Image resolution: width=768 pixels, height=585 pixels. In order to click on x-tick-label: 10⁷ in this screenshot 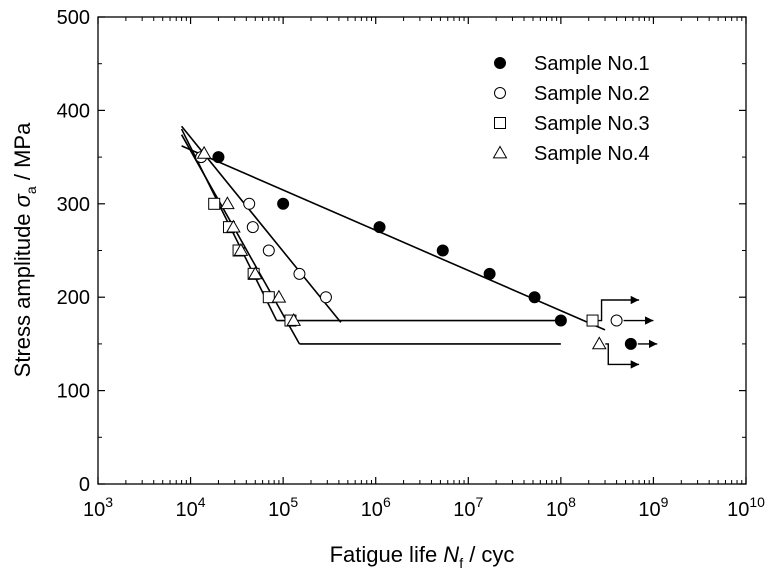, I will do `click(468, 507)`.